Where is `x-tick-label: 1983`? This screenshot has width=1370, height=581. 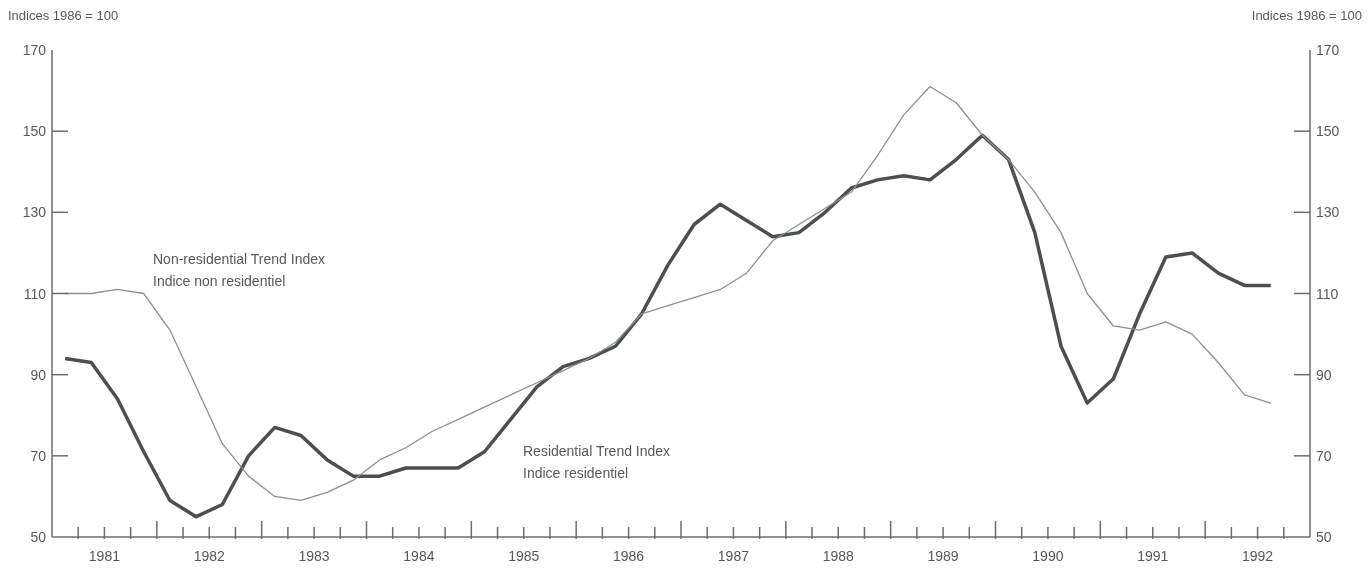
x-tick-label: 1983 is located at coordinates (314, 556).